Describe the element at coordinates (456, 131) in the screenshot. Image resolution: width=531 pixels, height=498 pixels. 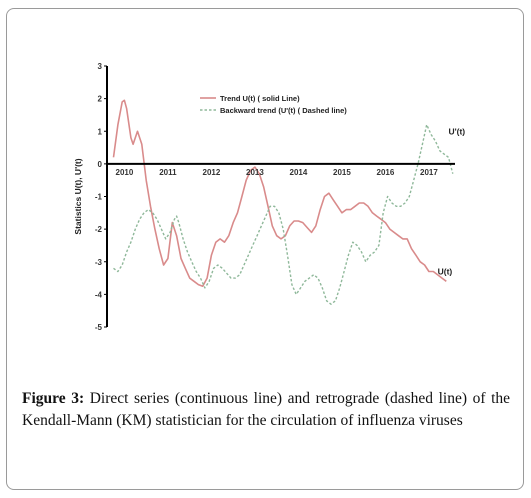
I see `series-annotation: U'(t)` at that location.